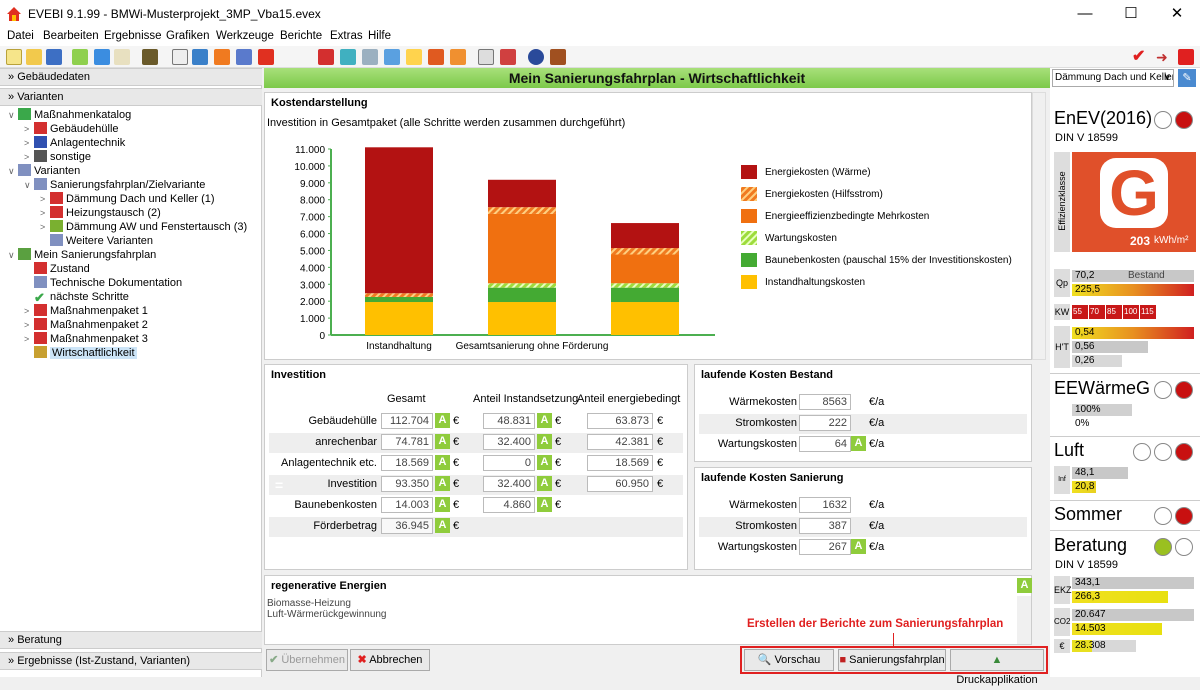  I want to click on menu-bearbeiten: Bearbeiten, so click(71, 36).